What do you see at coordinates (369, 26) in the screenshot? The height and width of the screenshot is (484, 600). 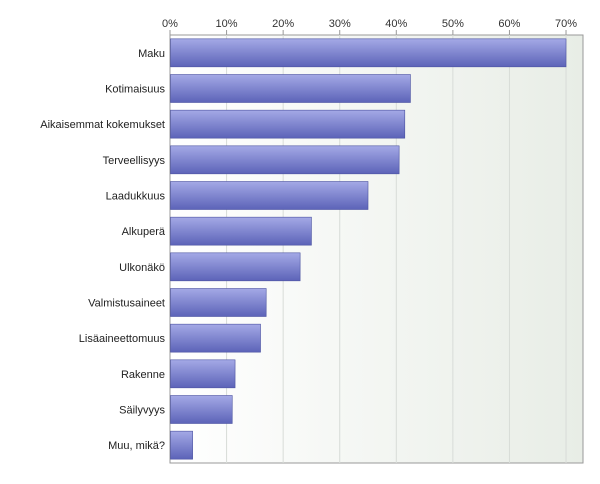 I see `x-axis-ticks: 0% 10% 20% 30% 40% 50% 60% 70%` at bounding box center [369, 26].